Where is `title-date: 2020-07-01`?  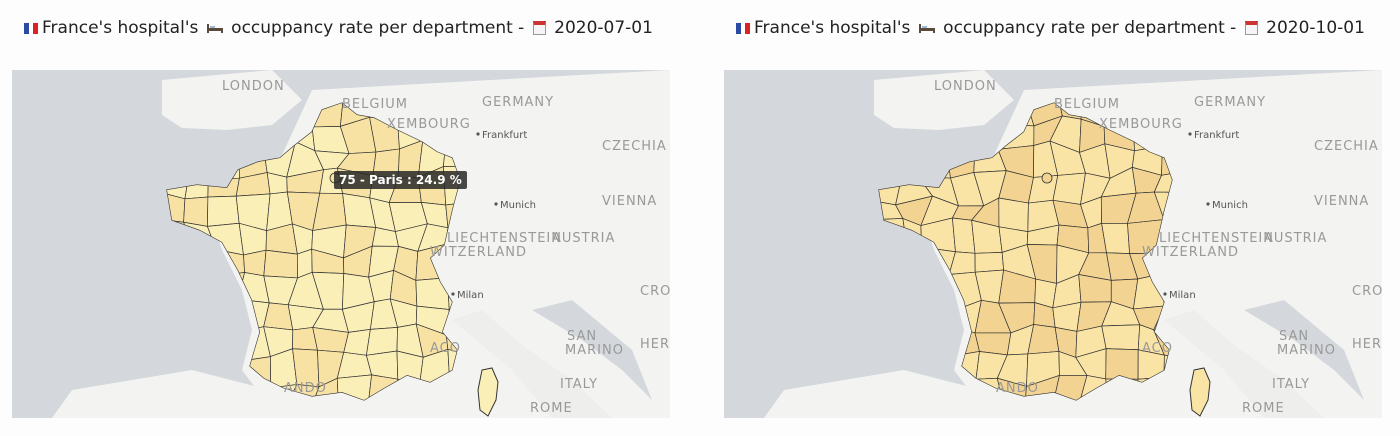 title-date: 2020-07-01 is located at coordinates (603, 28).